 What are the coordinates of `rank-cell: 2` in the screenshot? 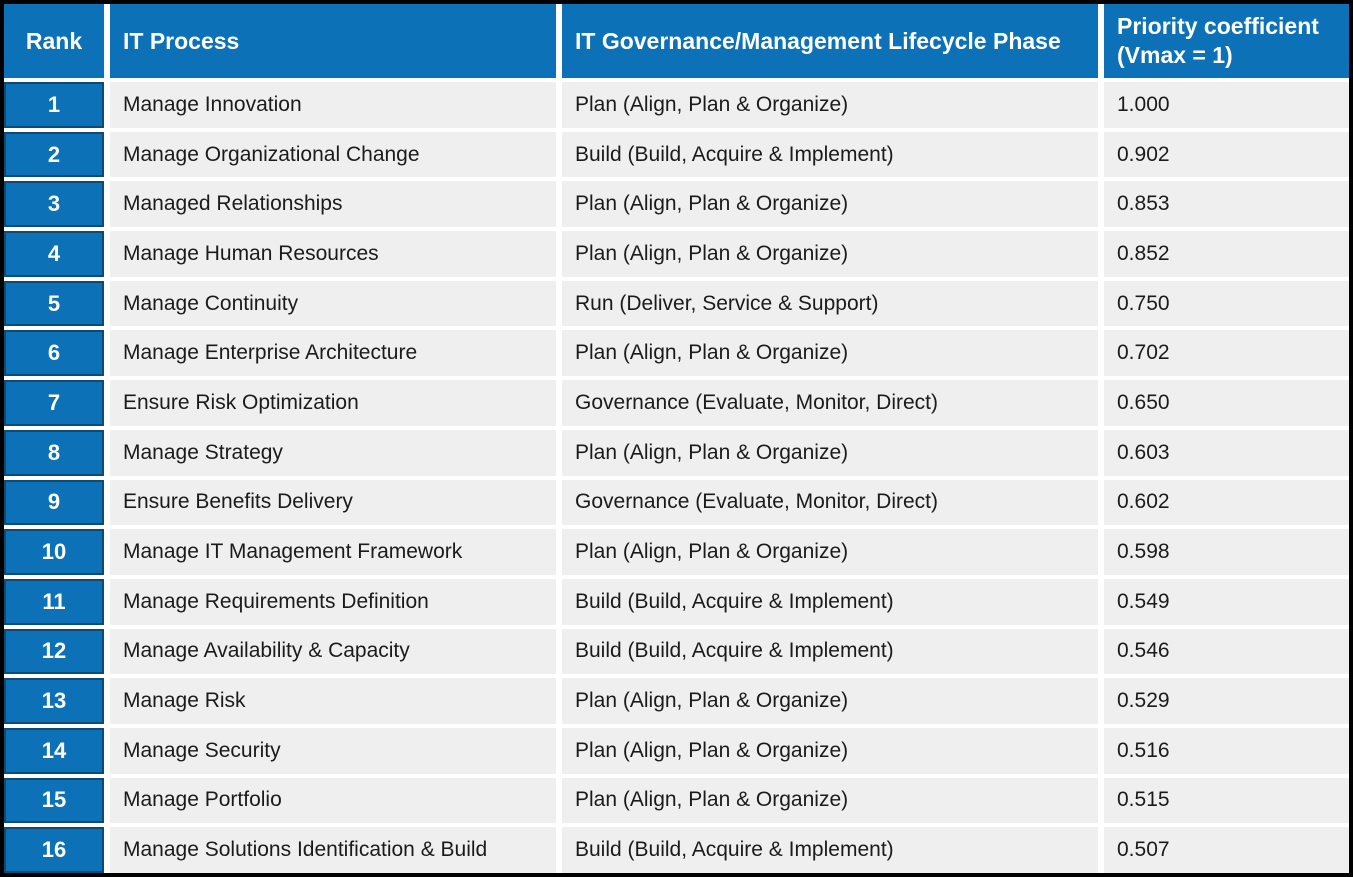 It's located at (54, 154).